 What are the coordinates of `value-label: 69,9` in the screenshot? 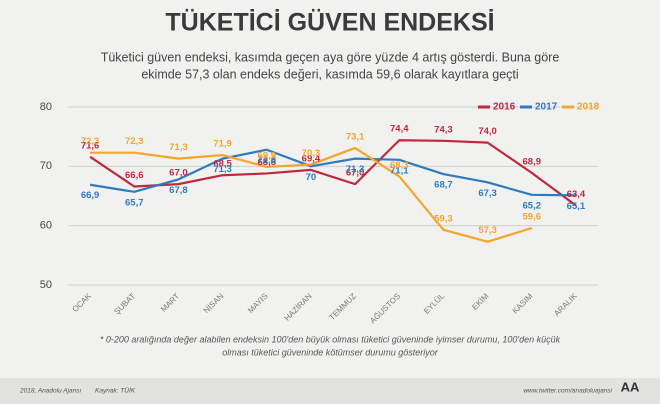 It's located at (267, 155).